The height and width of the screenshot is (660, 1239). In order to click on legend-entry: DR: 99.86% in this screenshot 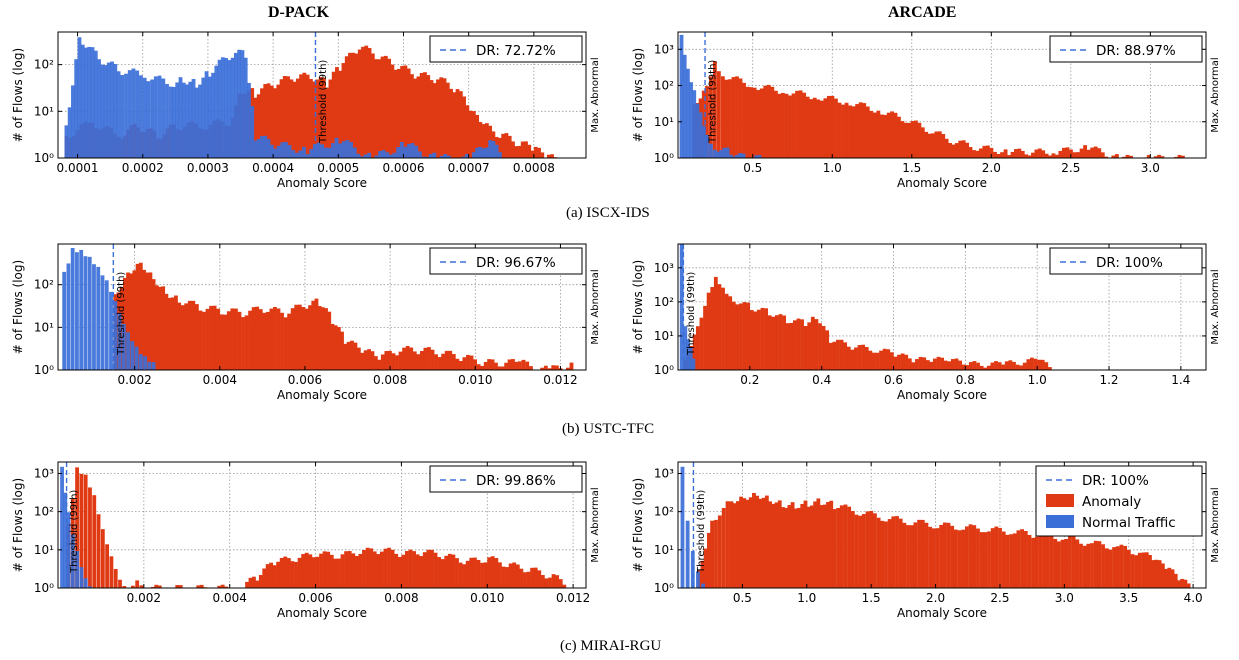, I will do `click(516, 481)`.